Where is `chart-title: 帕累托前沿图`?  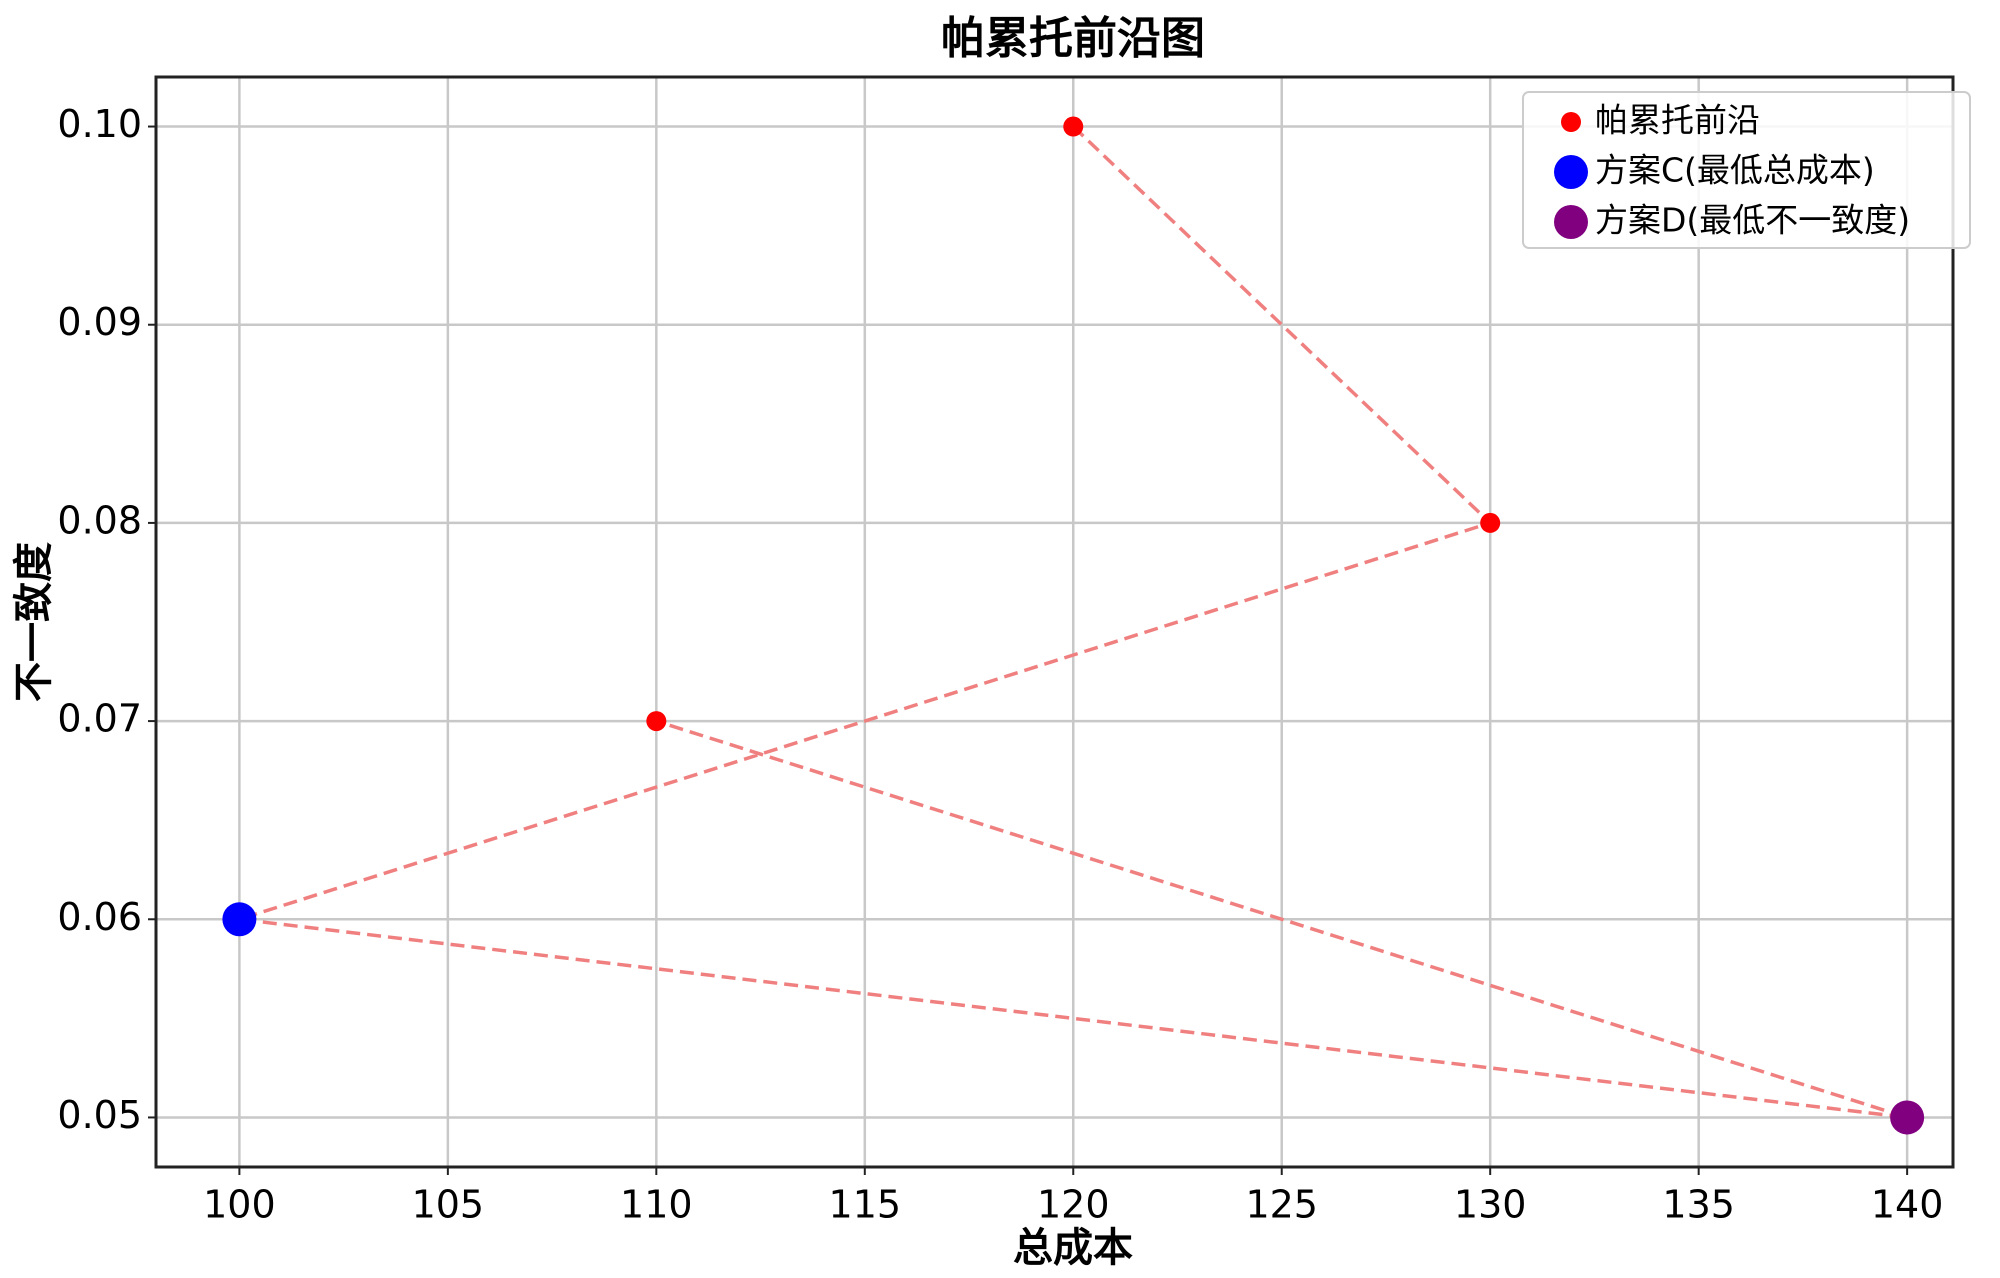
chart-title: 帕累托前沿图 is located at coordinates (1073, 38).